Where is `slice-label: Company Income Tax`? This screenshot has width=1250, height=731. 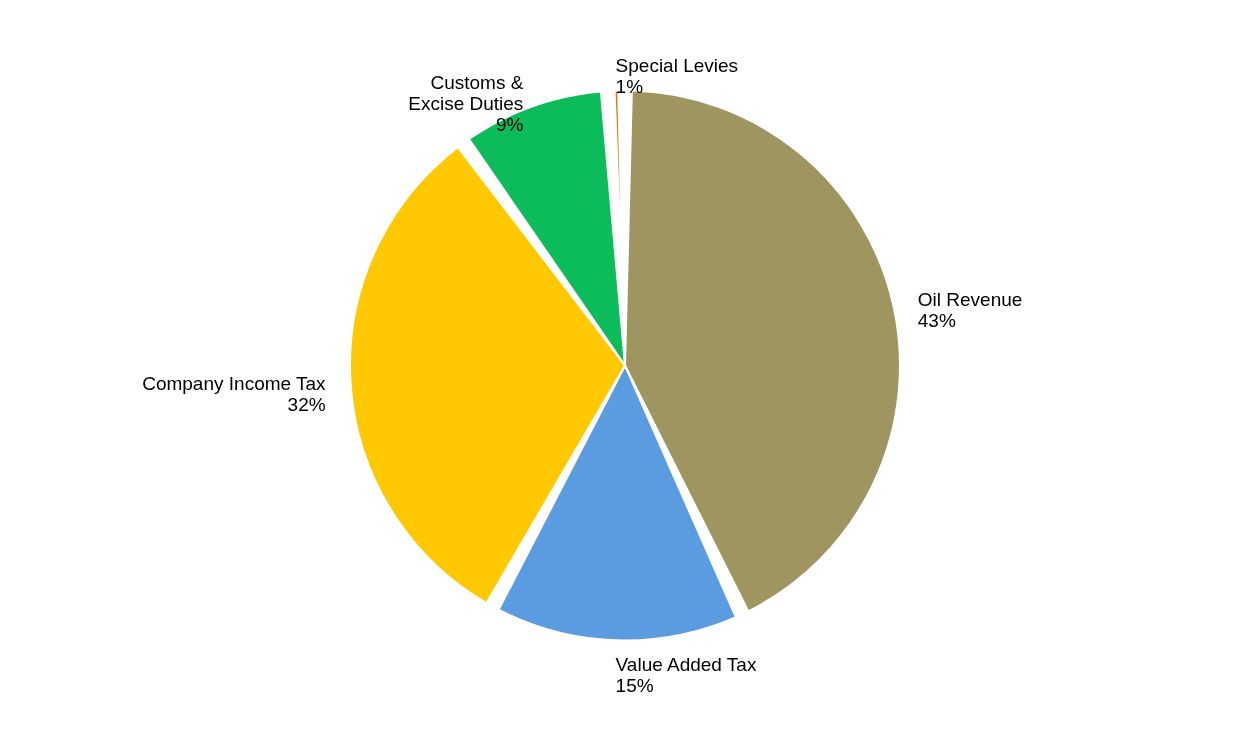 slice-label: Company Income Tax is located at coordinates (234, 384).